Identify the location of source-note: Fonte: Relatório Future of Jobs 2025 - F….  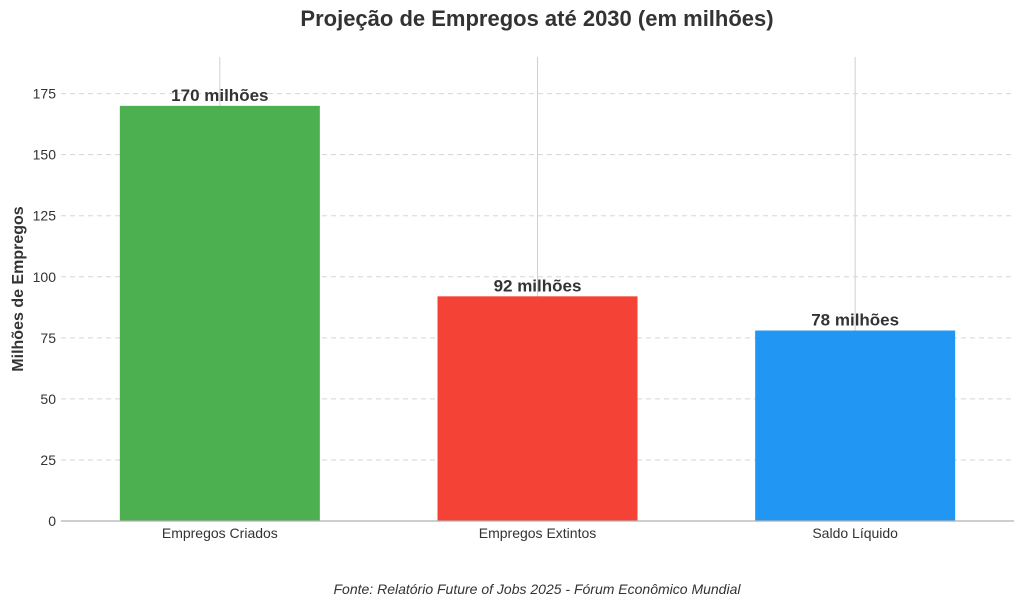
(537, 589).